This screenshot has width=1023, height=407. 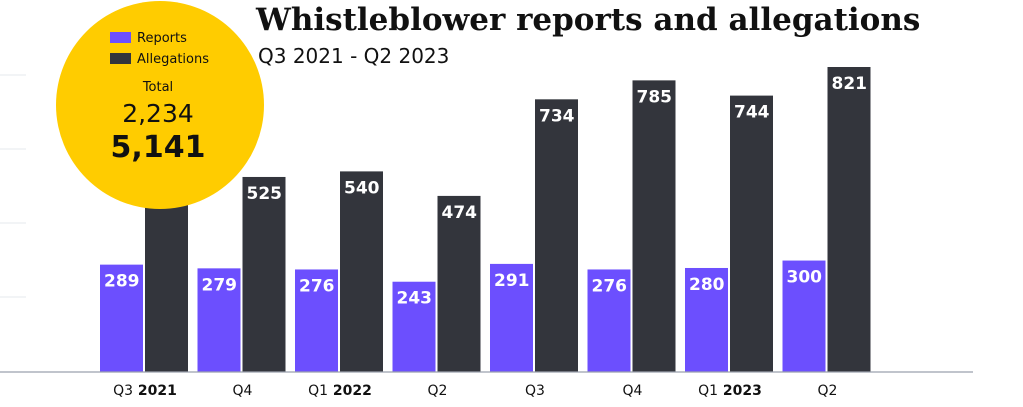 I want to click on legend-reports-label: Reports, so click(x=162, y=38).